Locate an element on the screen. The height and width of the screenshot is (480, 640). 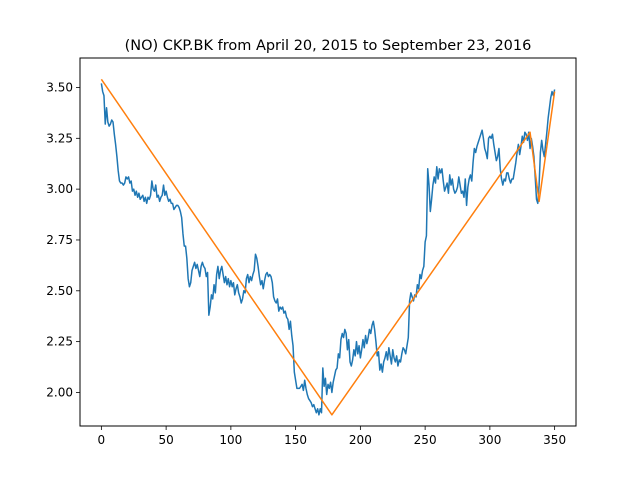
x-axis: 0 50 100 150 200 250 300 350 is located at coordinates (332, 436).